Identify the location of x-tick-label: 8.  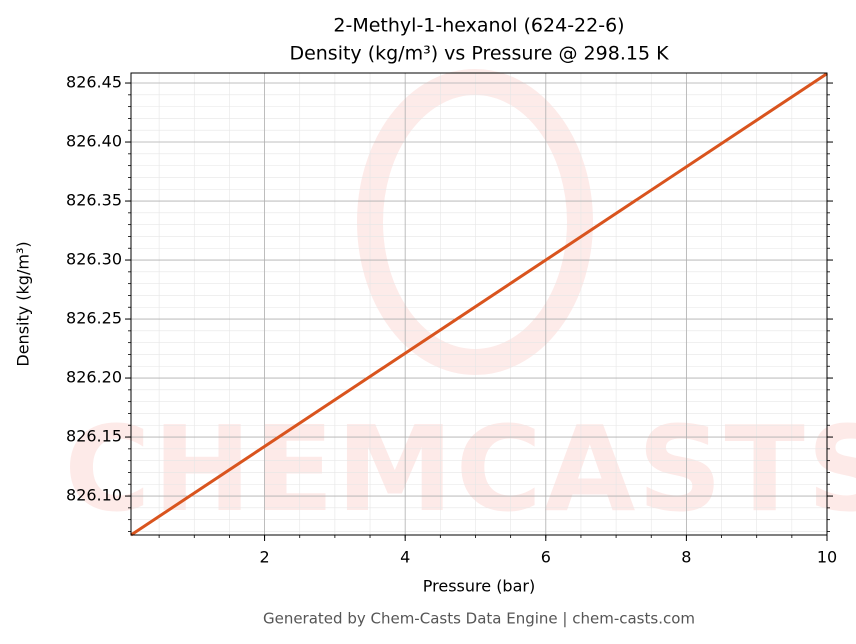
(686, 557).